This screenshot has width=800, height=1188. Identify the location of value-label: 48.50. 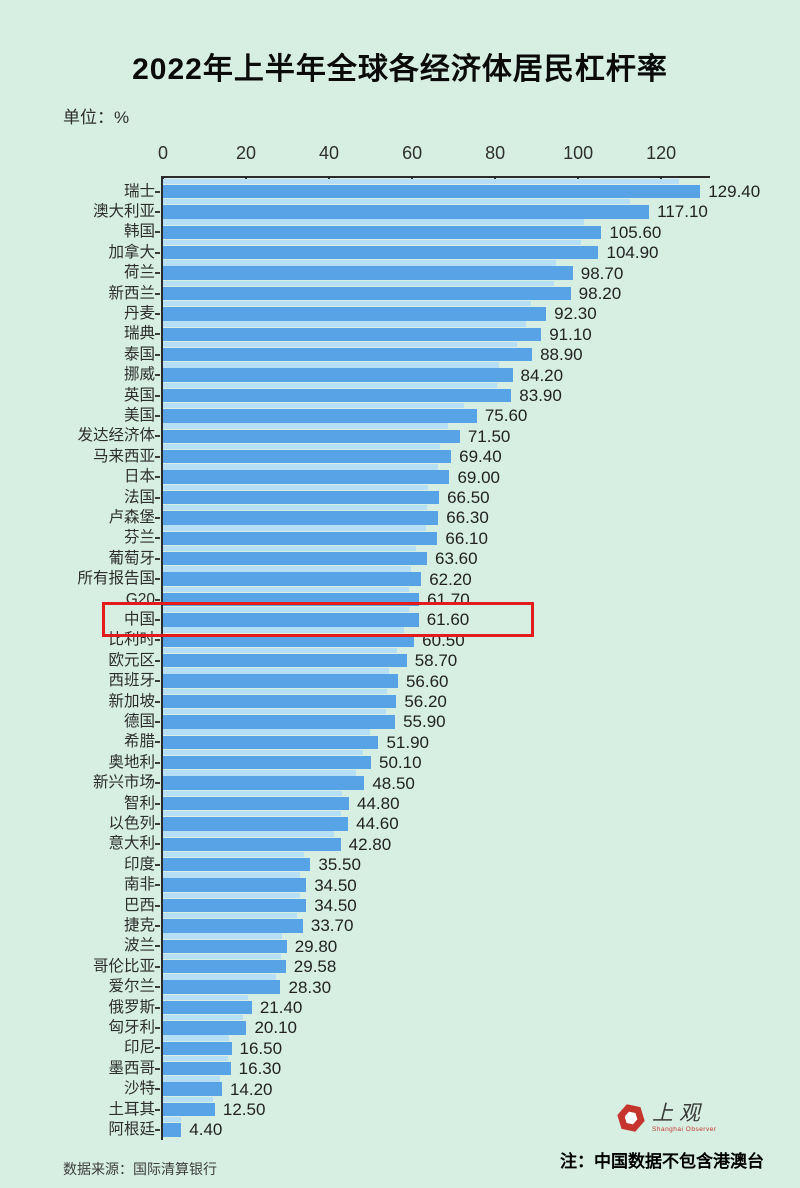
(393, 783).